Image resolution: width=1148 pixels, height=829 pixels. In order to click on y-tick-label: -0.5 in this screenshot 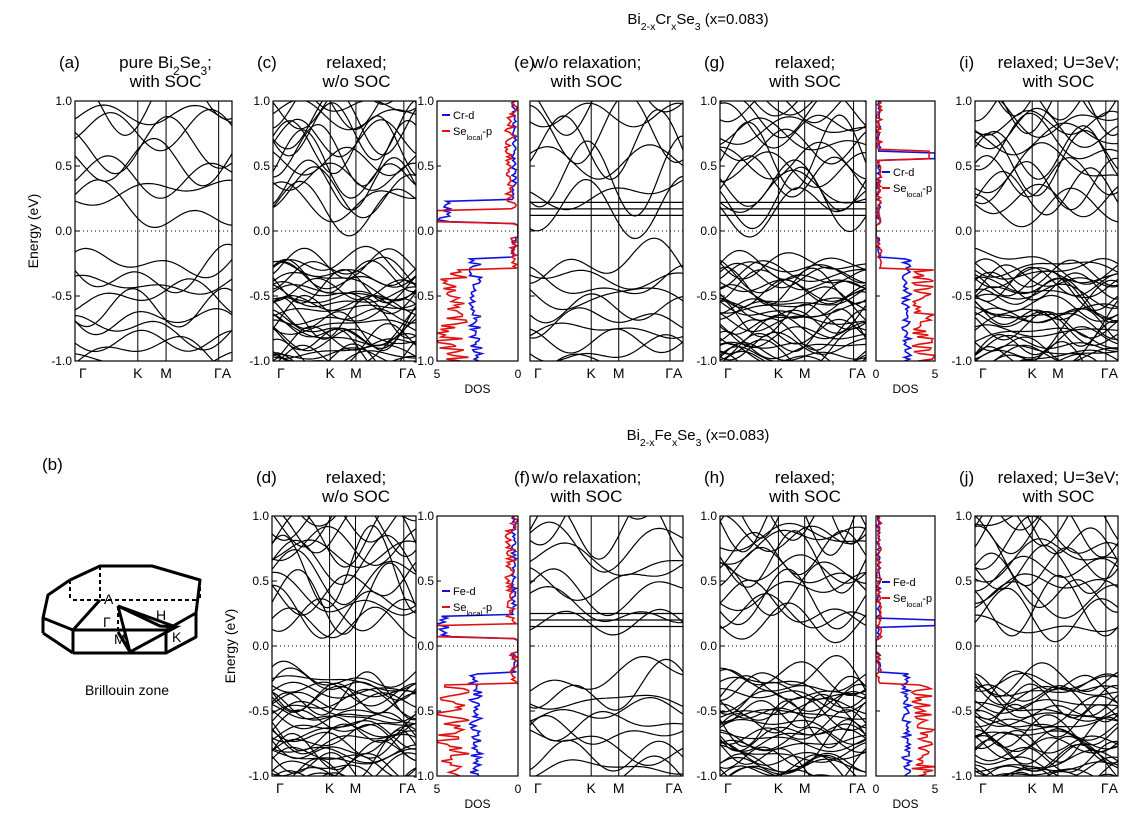, I will do `click(258, 711)`.